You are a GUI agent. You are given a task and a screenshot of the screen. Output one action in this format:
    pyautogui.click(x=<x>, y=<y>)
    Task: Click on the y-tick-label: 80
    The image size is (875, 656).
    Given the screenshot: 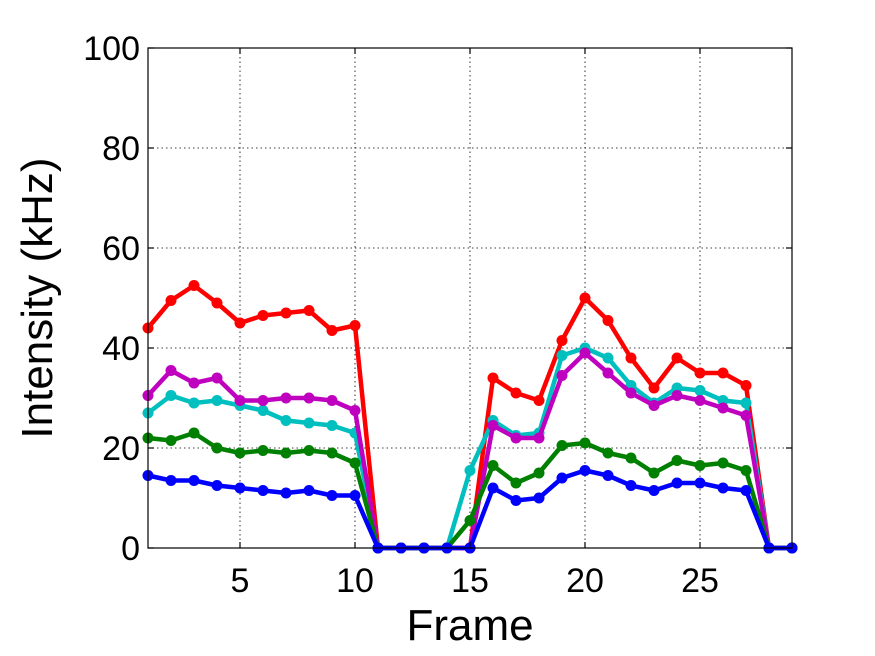 What is the action you would take?
    pyautogui.click(x=121, y=149)
    